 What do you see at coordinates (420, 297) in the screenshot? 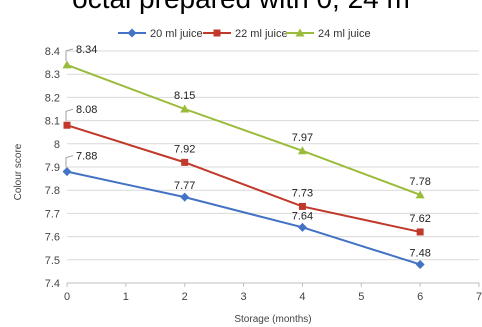
I see `x-tick-label: 6` at bounding box center [420, 297].